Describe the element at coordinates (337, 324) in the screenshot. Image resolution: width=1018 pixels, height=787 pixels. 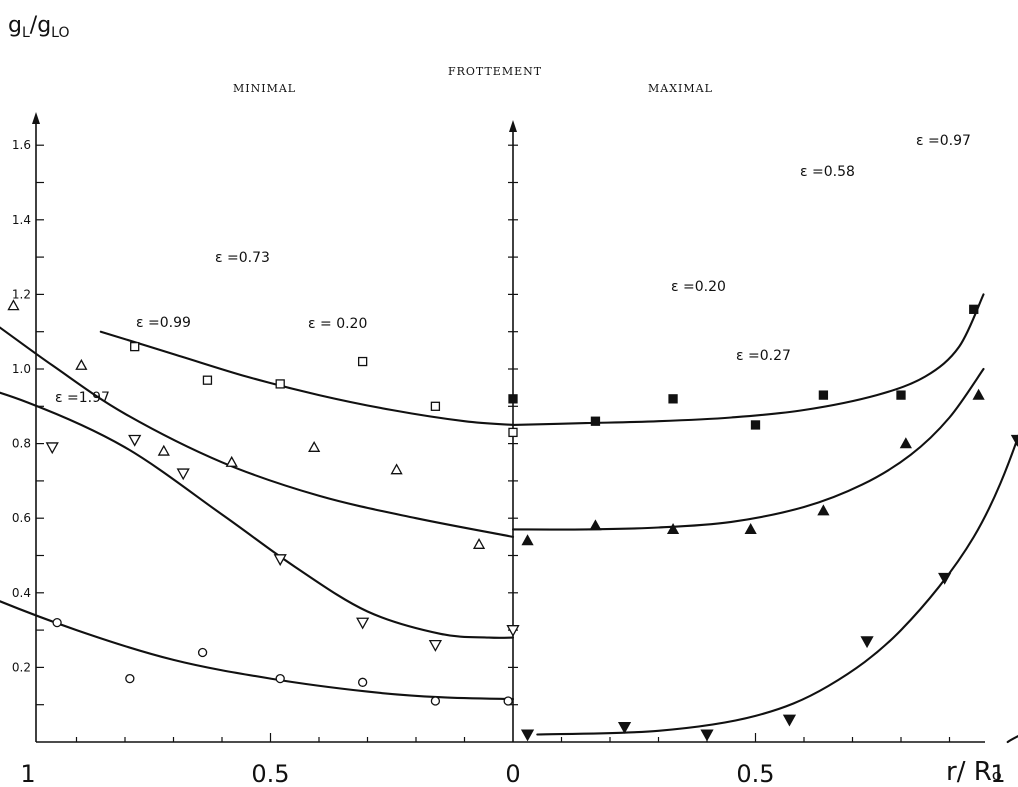
I see `curve-label: ε = 0.20` at that location.